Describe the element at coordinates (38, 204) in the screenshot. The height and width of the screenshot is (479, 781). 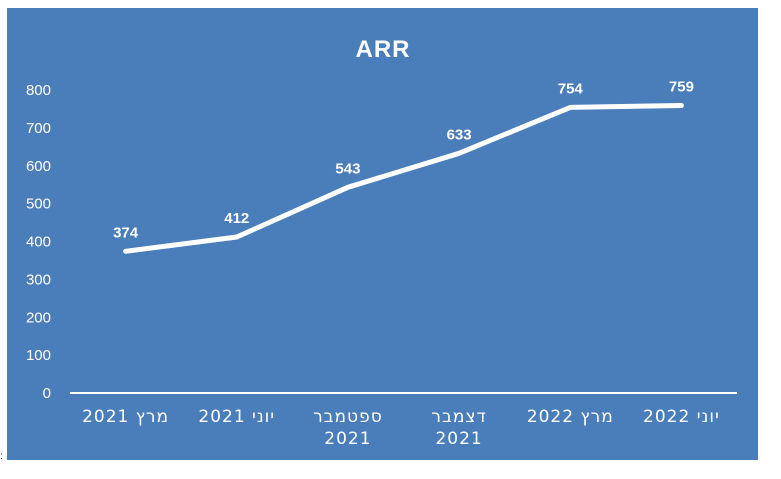
I see `y-tick-label: 500` at that location.